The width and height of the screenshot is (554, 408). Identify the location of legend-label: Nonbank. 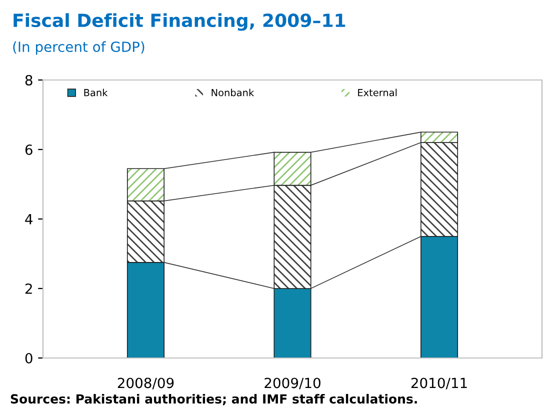
(233, 92).